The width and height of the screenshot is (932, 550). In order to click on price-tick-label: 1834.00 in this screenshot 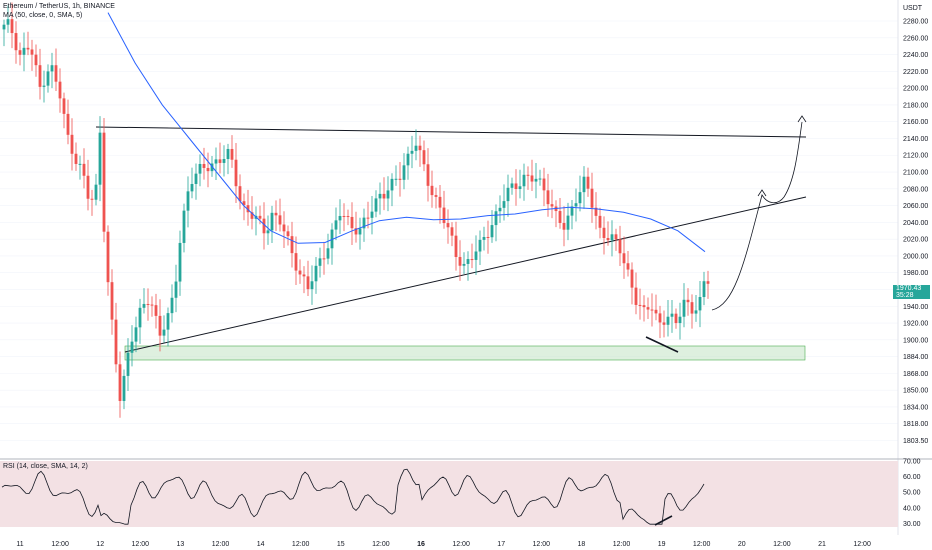, I will do `click(915, 407)`.